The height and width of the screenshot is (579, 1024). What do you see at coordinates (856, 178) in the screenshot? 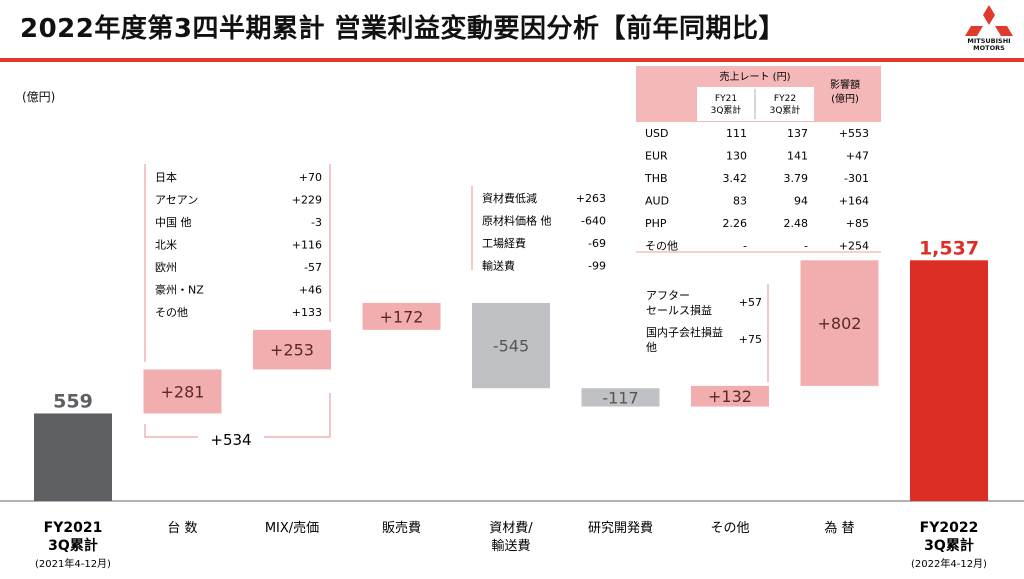
I see `fx-impact: -301` at bounding box center [856, 178].